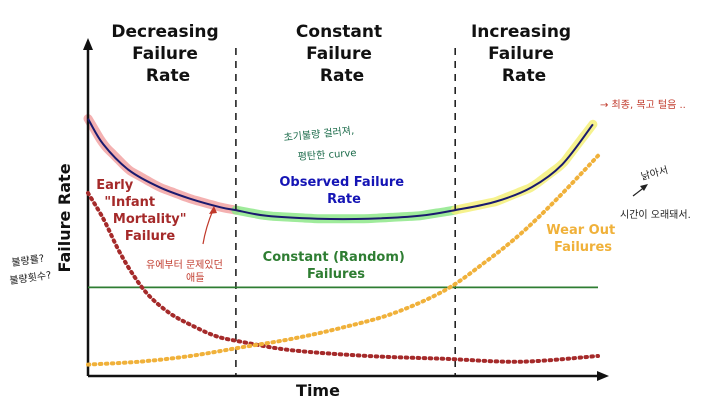 This screenshot has width=712, height=407. What do you see at coordinates (208, 227) in the screenshot?
I see `annotation-arrow-infant` at bounding box center [208, 227].